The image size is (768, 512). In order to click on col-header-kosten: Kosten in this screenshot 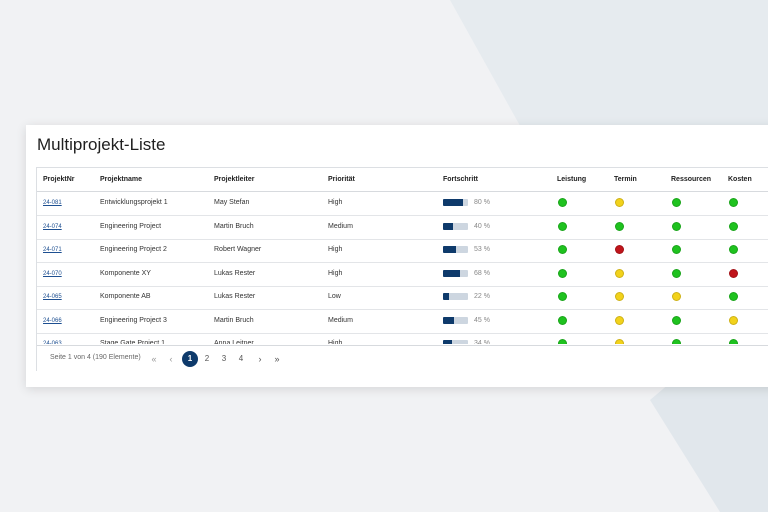, I will do `click(740, 179)`.